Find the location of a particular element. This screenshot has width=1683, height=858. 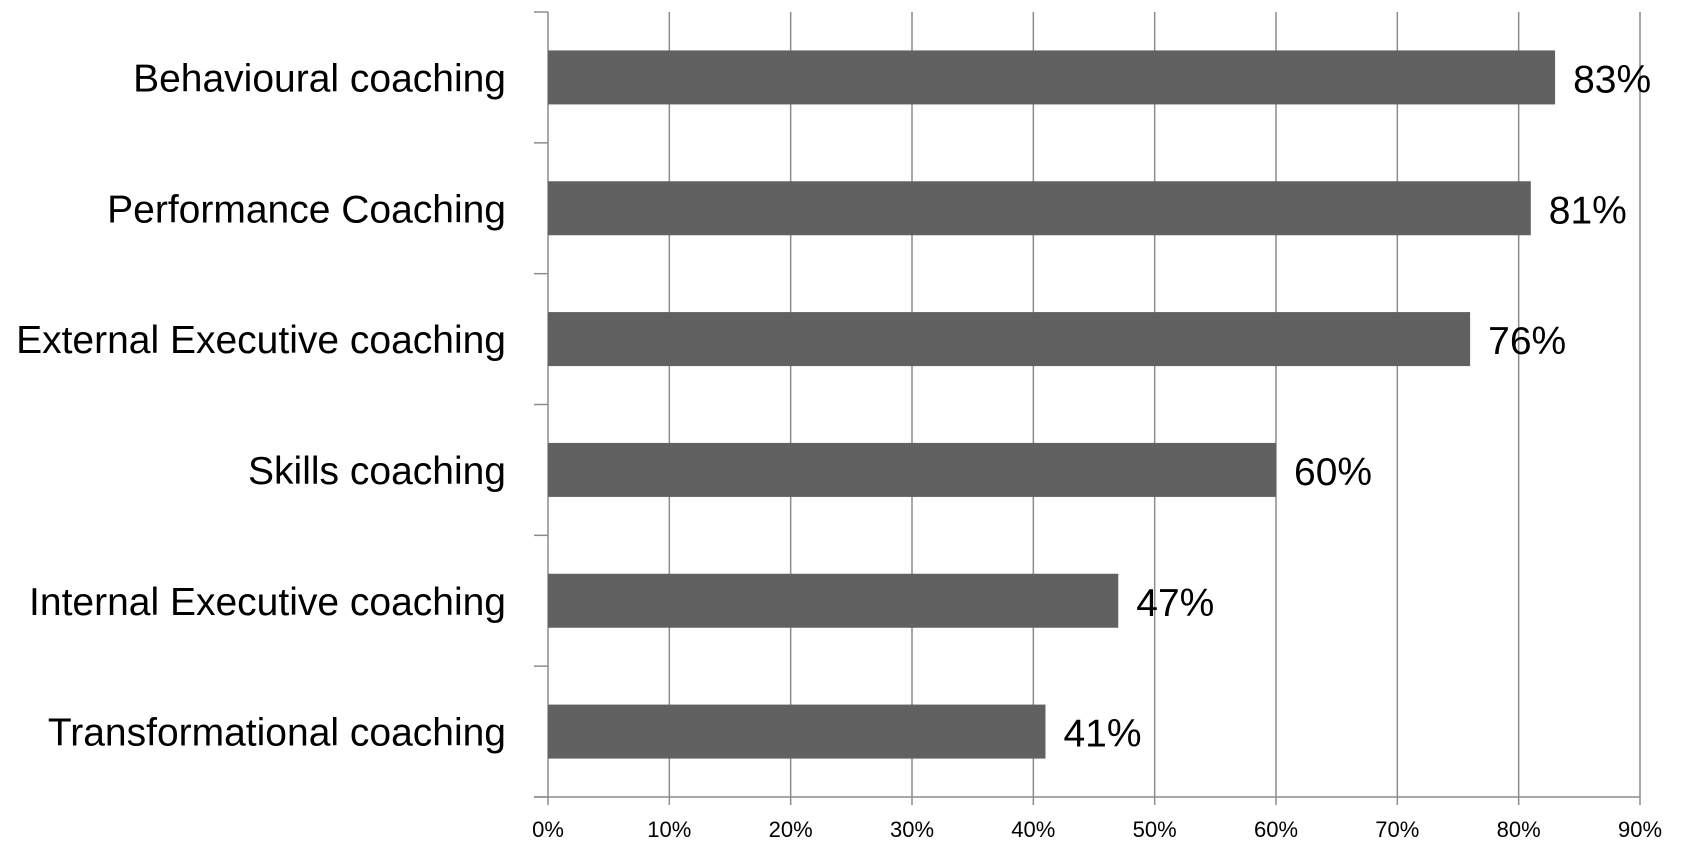

data-label: 76% is located at coordinates (1527, 341).